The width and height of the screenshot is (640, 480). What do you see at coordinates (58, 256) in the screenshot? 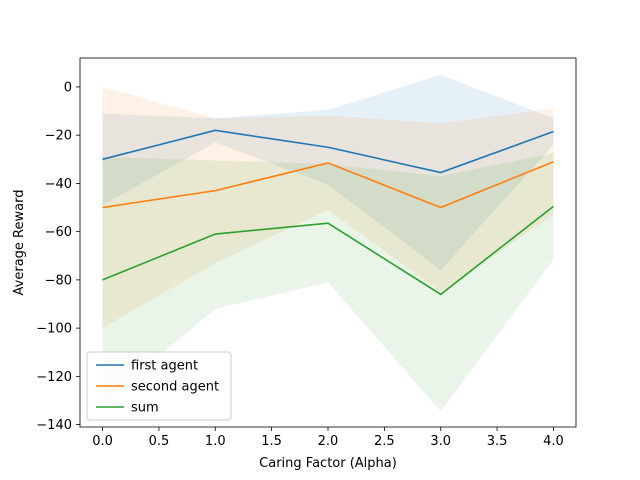
I see `y-axis-ticks: 0 −20 −40 −60 −80 −100 −120 −140` at bounding box center [58, 256].